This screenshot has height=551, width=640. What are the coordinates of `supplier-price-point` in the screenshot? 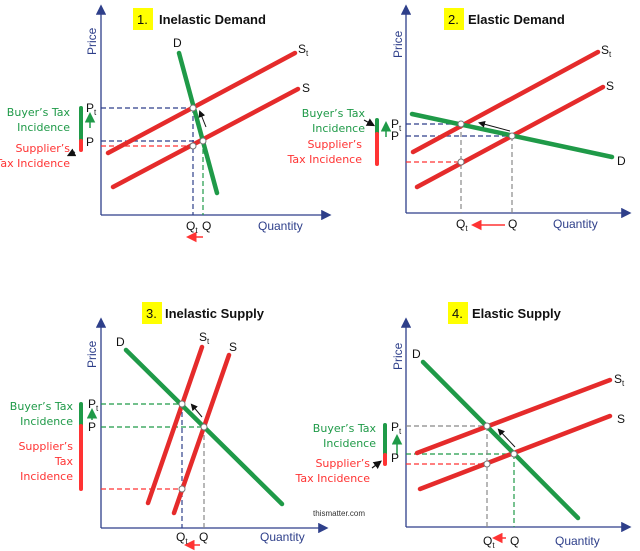 It's located at (182, 489).